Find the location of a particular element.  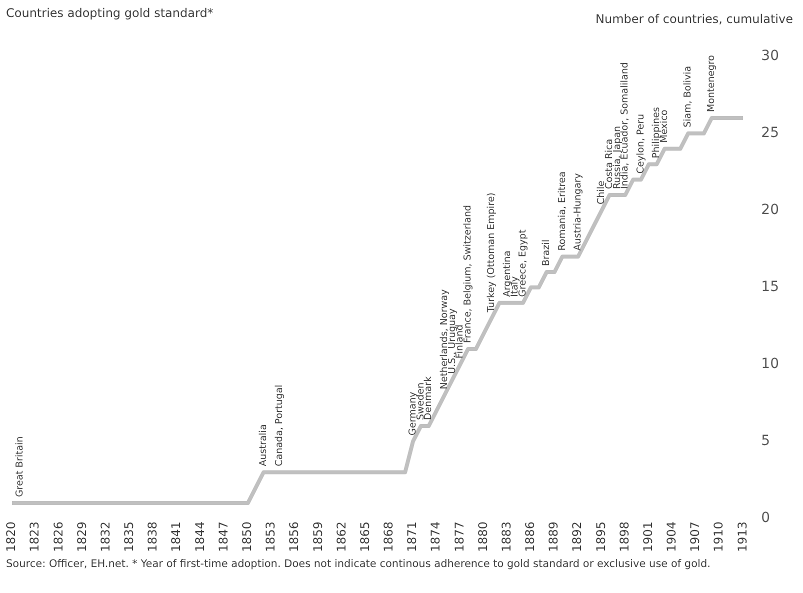

x-tick-label: 1886 is located at coordinates (530, 536).